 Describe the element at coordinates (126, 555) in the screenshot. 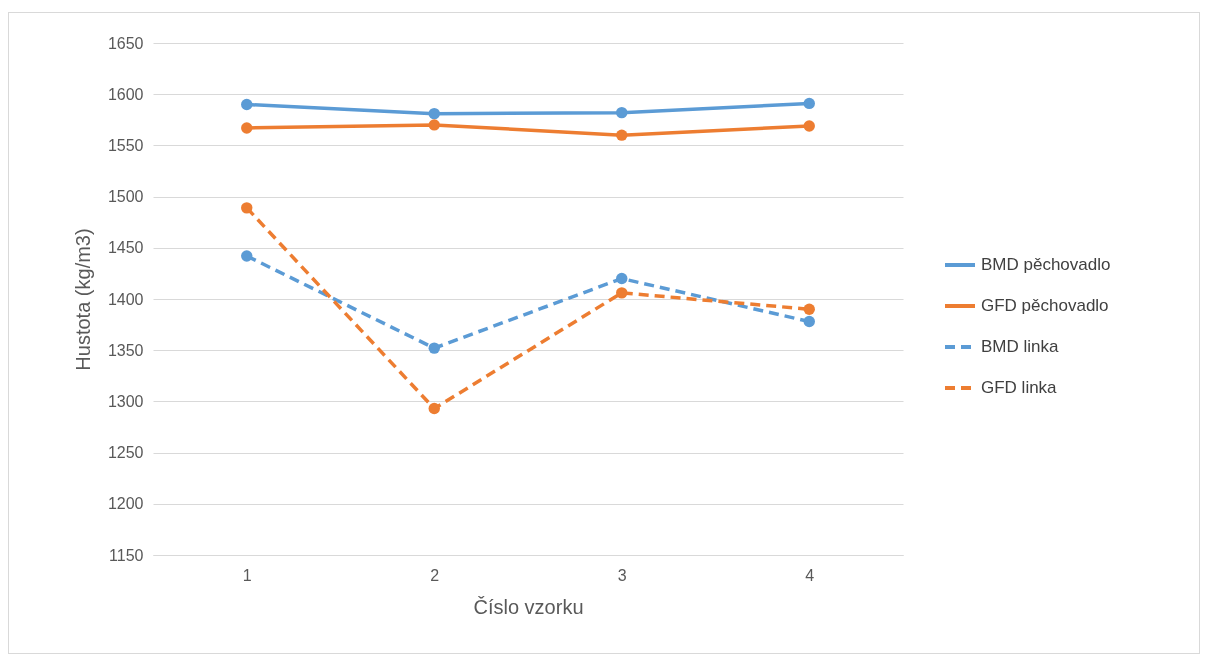

I see `y-tick-label: 1150` at that location.